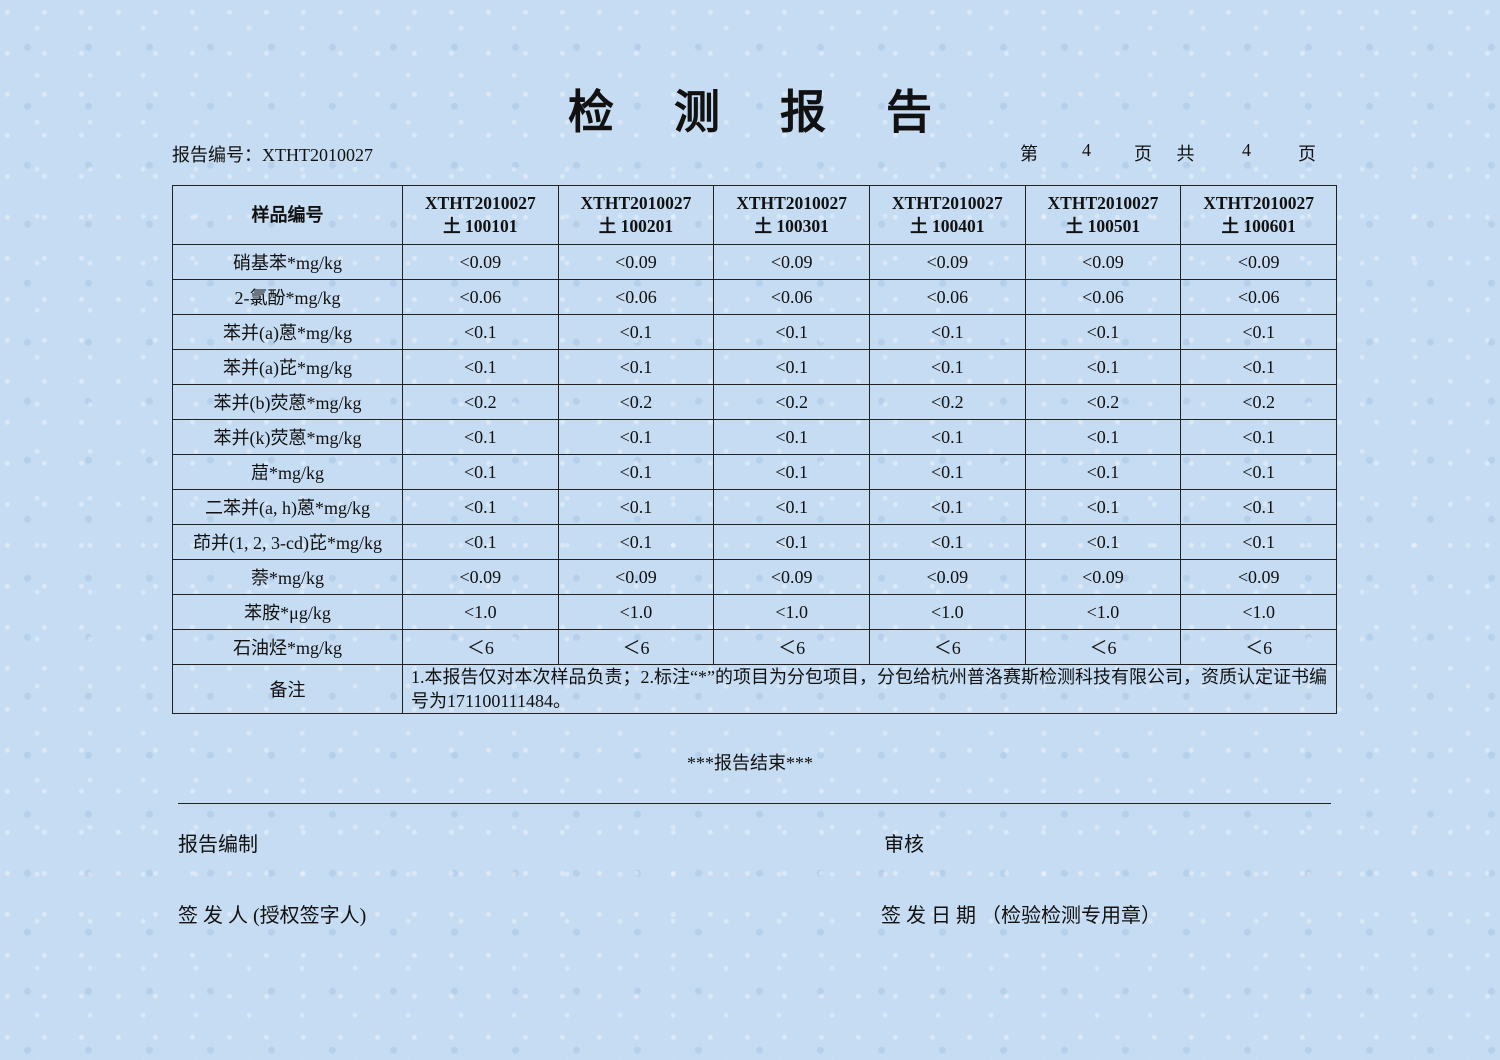 The image size is (1500, 1060). Describe the element at coordinates (1103, 215) in the screenshot. I see `sample-column-header: XTHT2010027 土 100501` at that location.